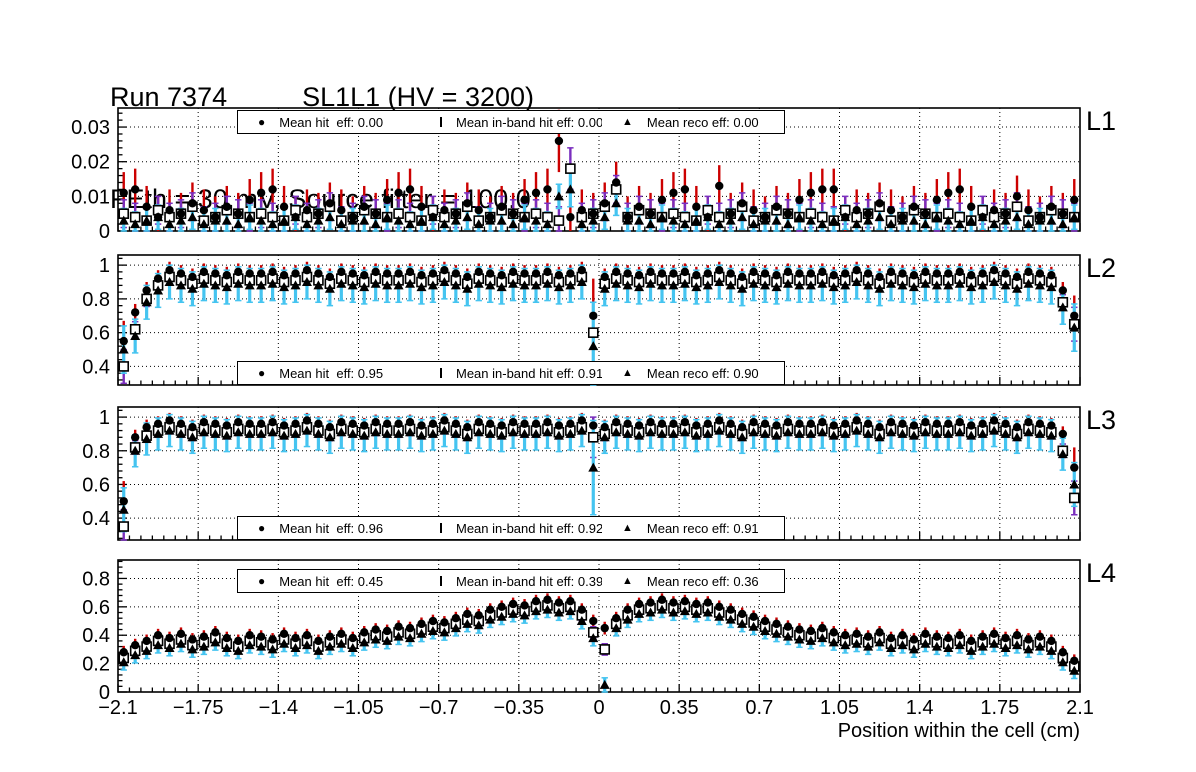  Describe the element at coordinates (1101, 420) in the screenshot. I see `panel-label-L3: L3` at that location.